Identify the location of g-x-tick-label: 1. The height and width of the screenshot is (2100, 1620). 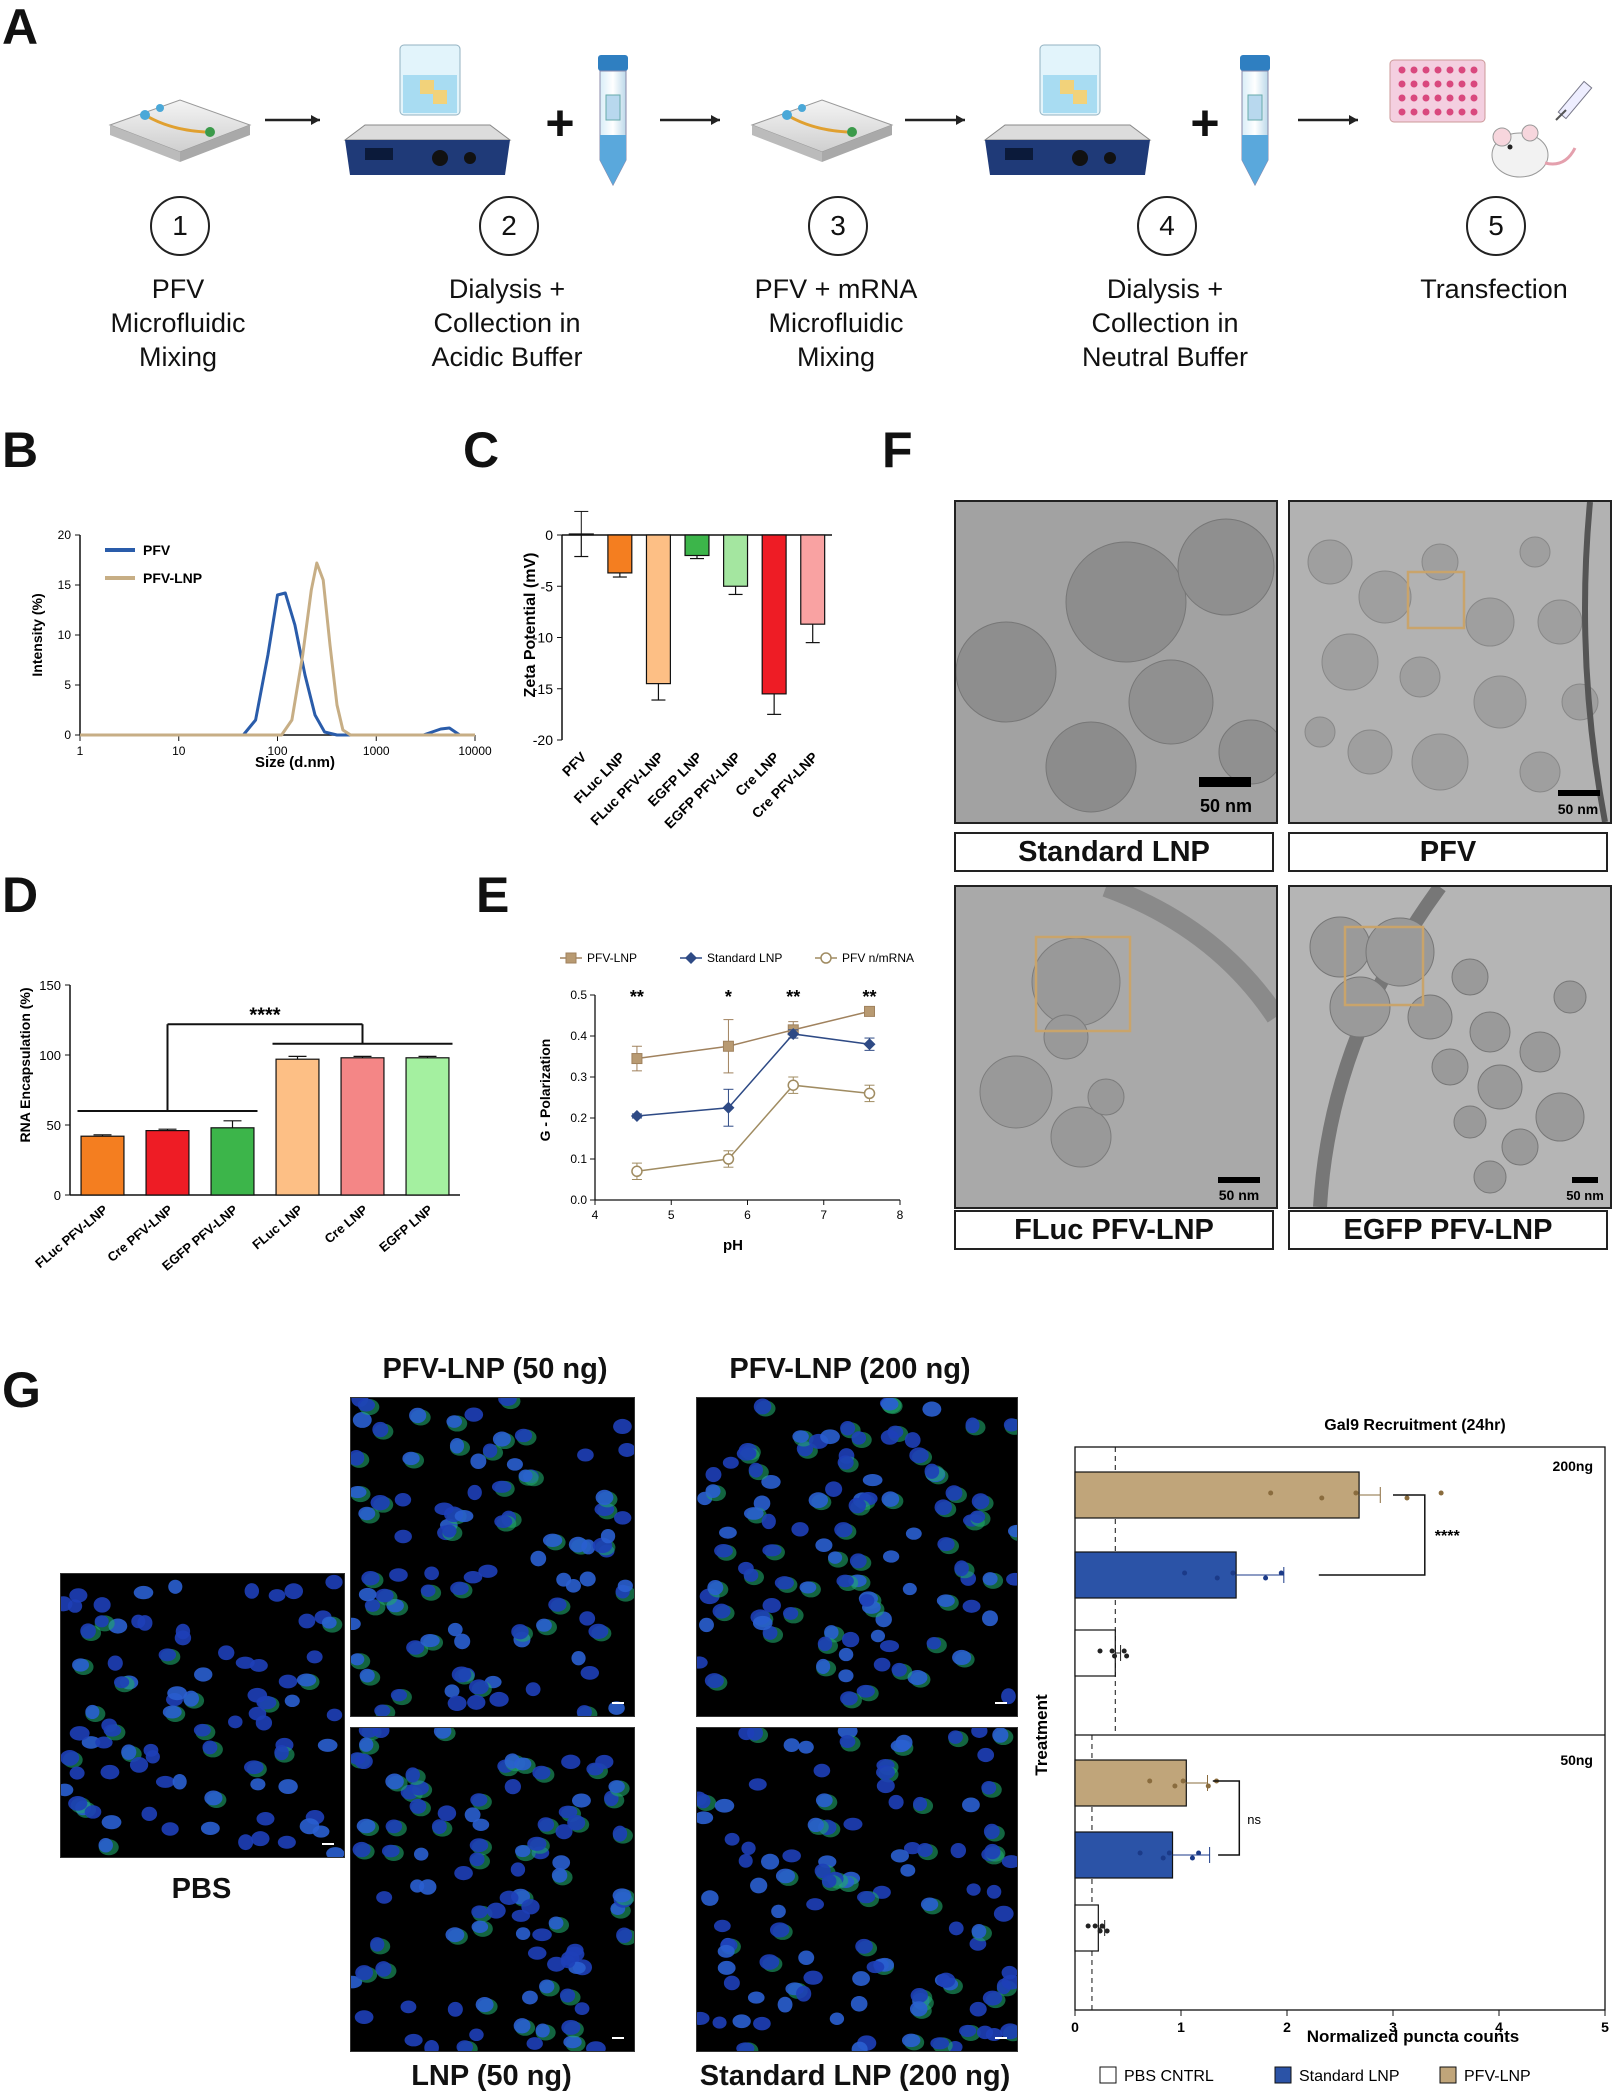
(1181, 2027).